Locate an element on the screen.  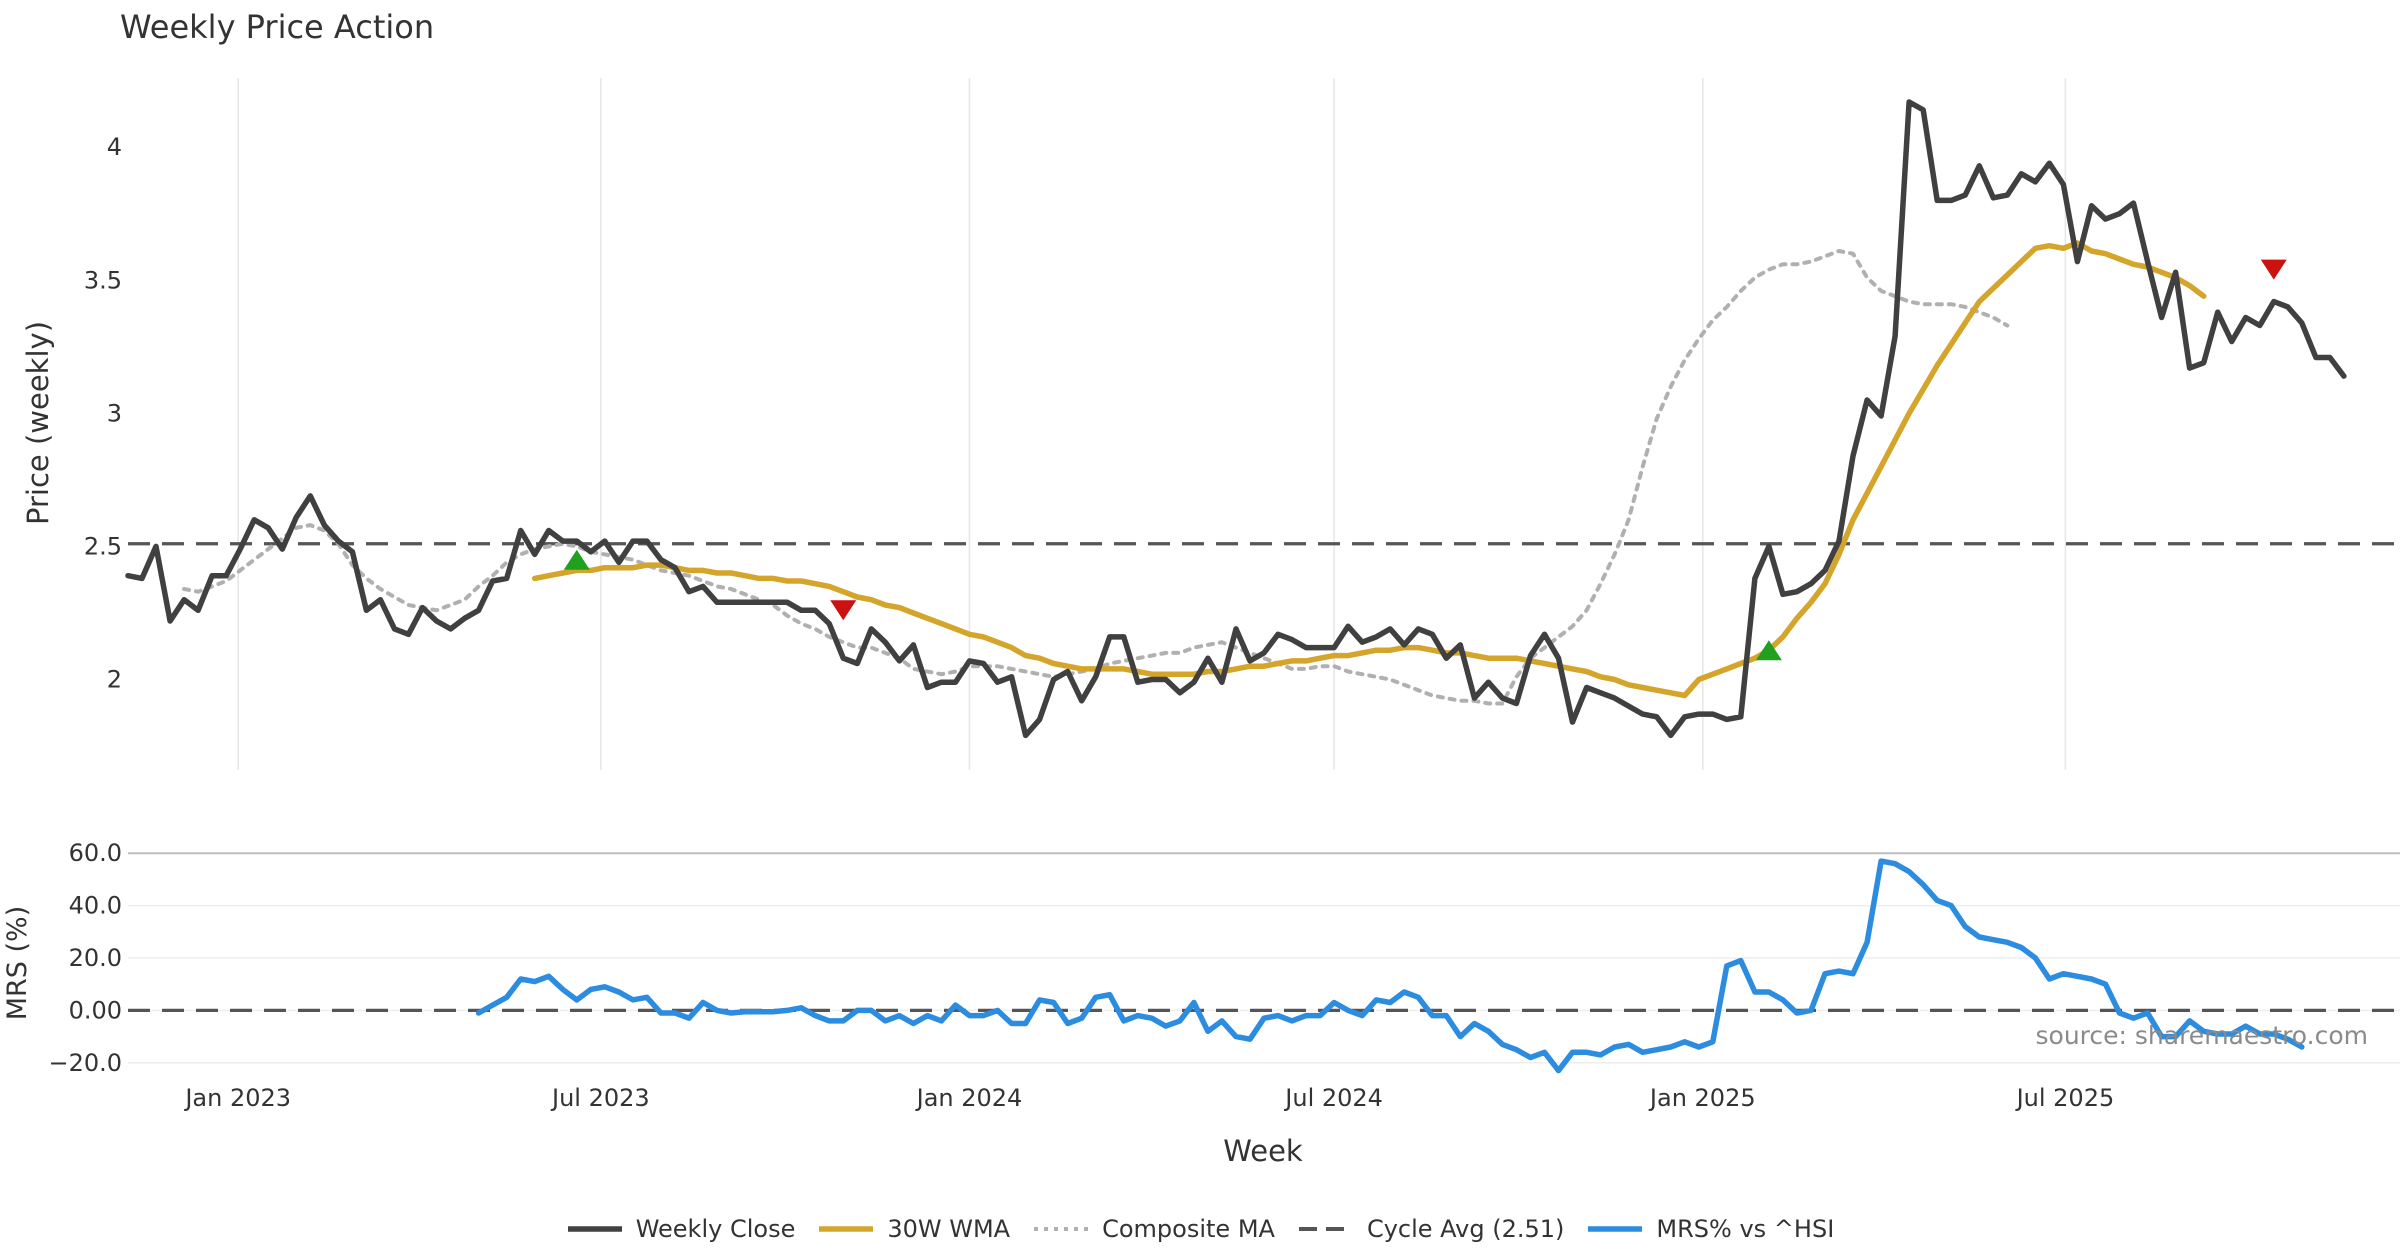
price-y-tick-2-5: 2.5 is located at coordinates (103, 546).